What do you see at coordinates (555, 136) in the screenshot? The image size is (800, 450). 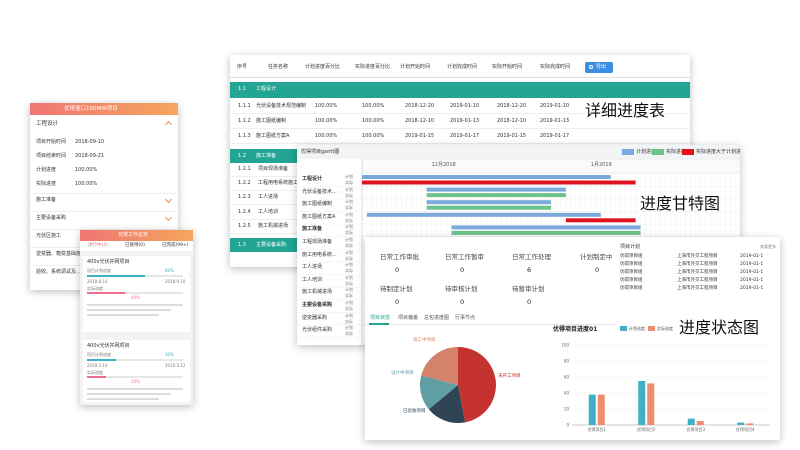 I see `cell: 2019-01-17` at bounding box center [555, 136].